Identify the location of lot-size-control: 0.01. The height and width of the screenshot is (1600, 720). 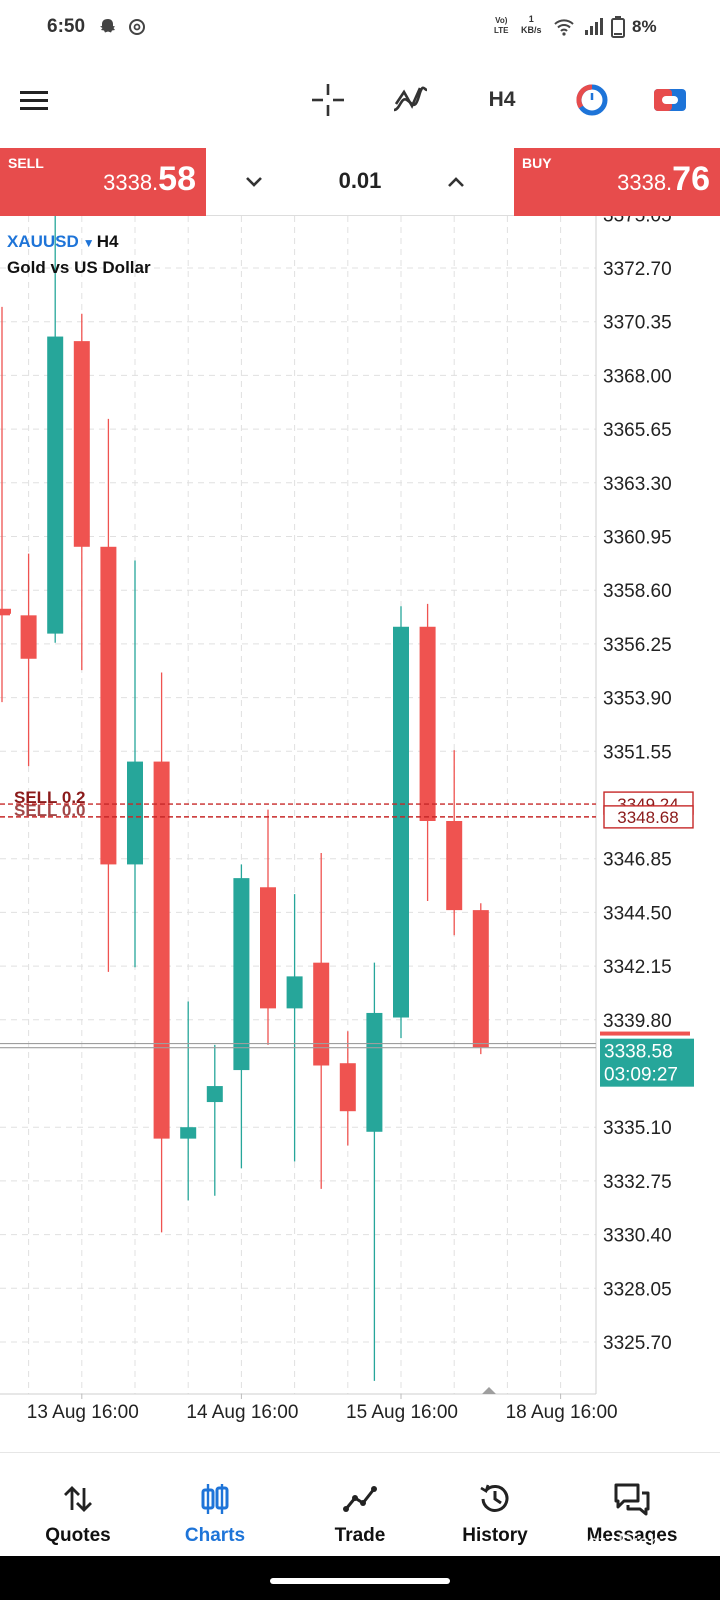
(360, 182).